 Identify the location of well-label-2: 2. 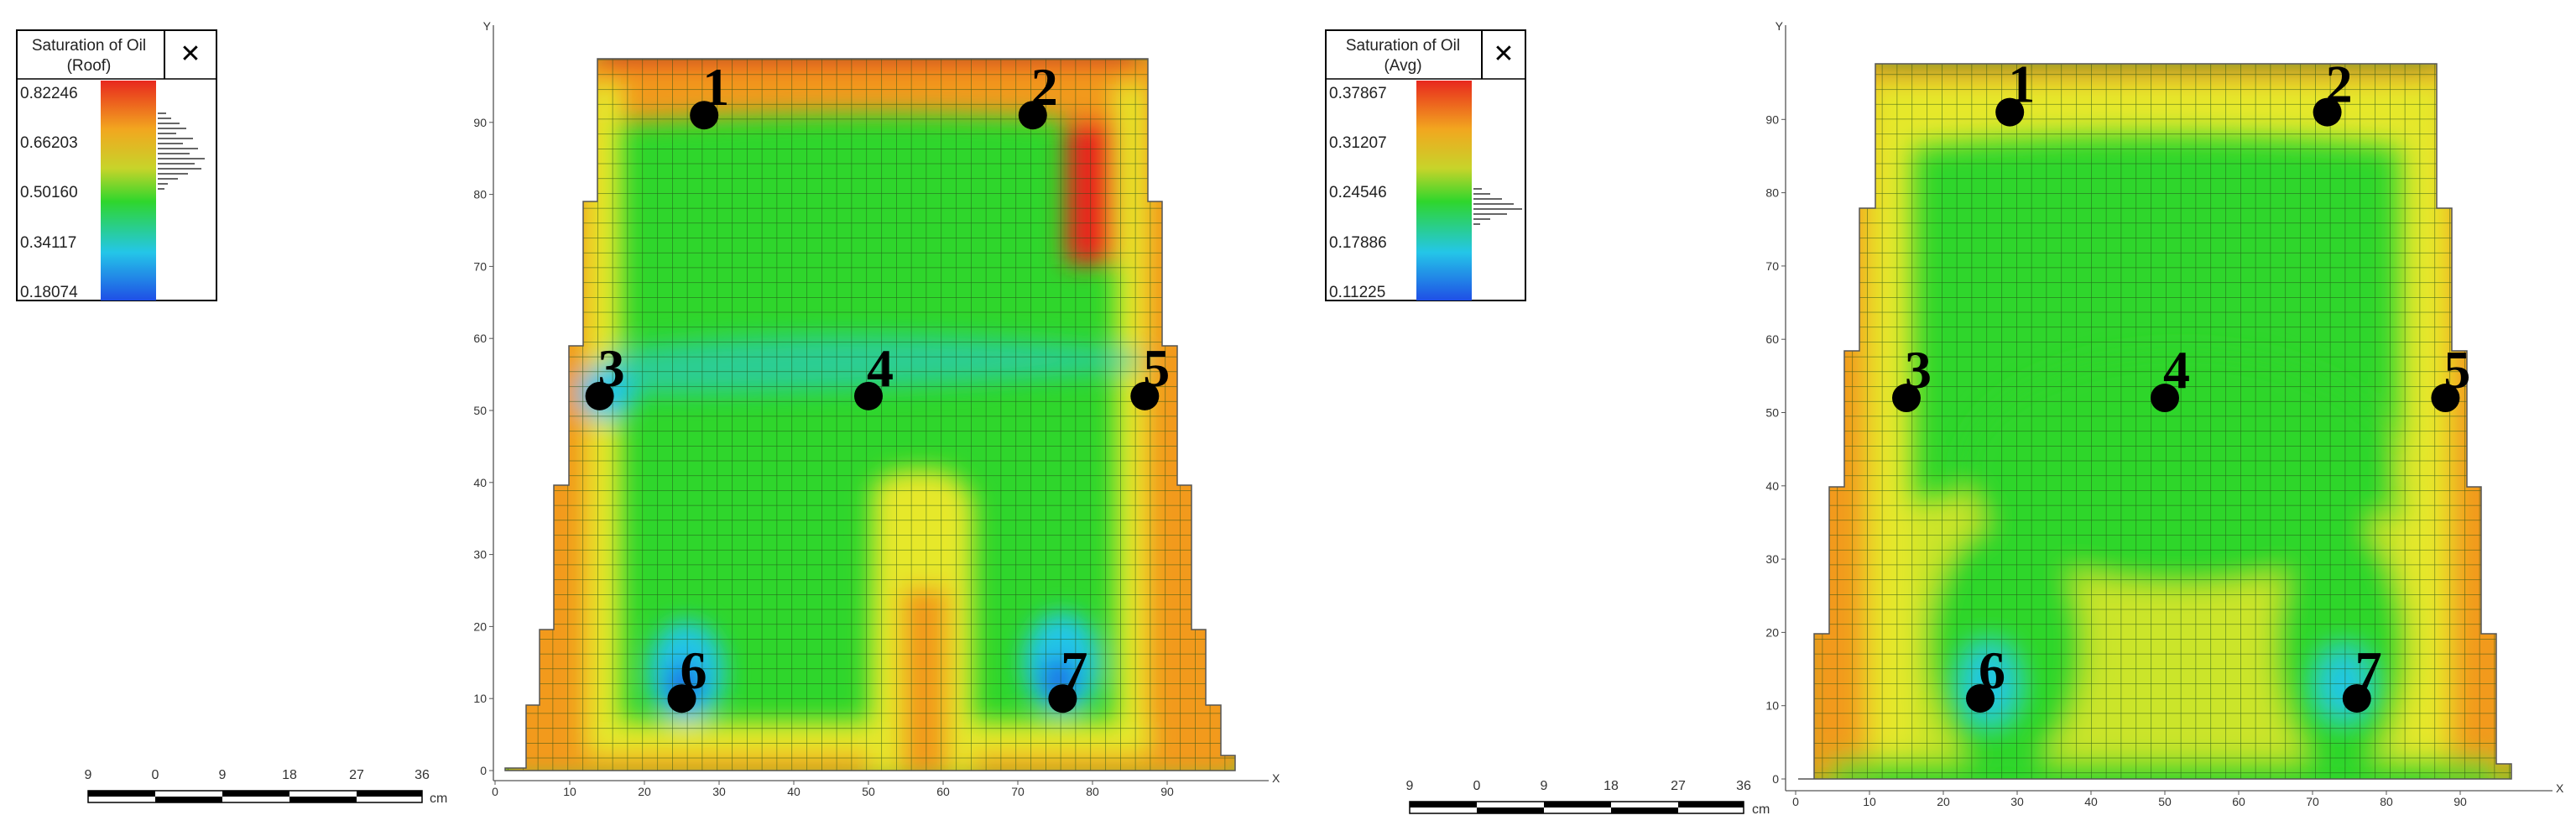
(1044, 87).